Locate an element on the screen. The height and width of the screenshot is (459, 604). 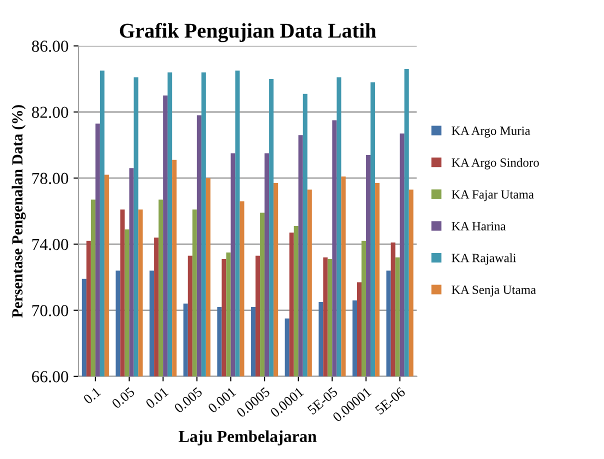
legend-label: KA Senja Utama is located at coordinates (494, 291).